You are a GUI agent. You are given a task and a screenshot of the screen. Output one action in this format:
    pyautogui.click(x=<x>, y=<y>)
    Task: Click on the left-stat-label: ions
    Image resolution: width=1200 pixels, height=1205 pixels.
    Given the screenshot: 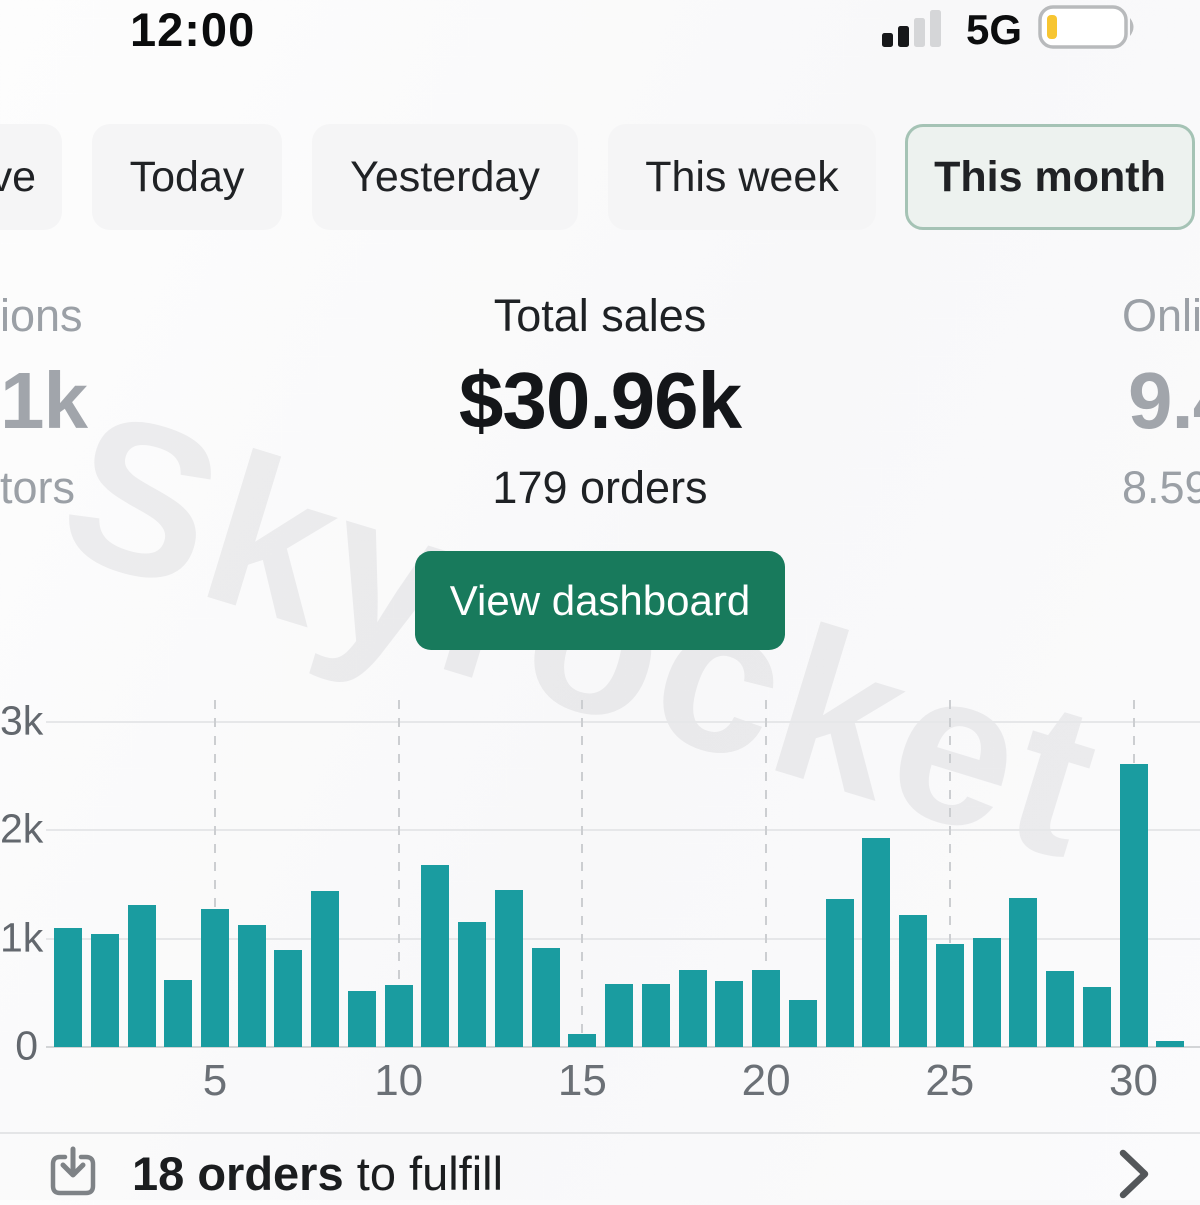 What is the action you would take?
    pyautogui.click(x=41, y=315)
    